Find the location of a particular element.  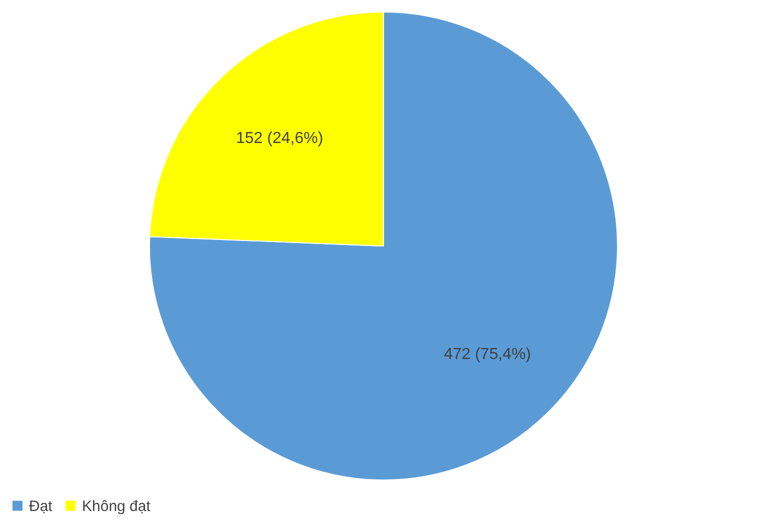

data-label: 152 (24,6%) is located at coordinates (280, 138).